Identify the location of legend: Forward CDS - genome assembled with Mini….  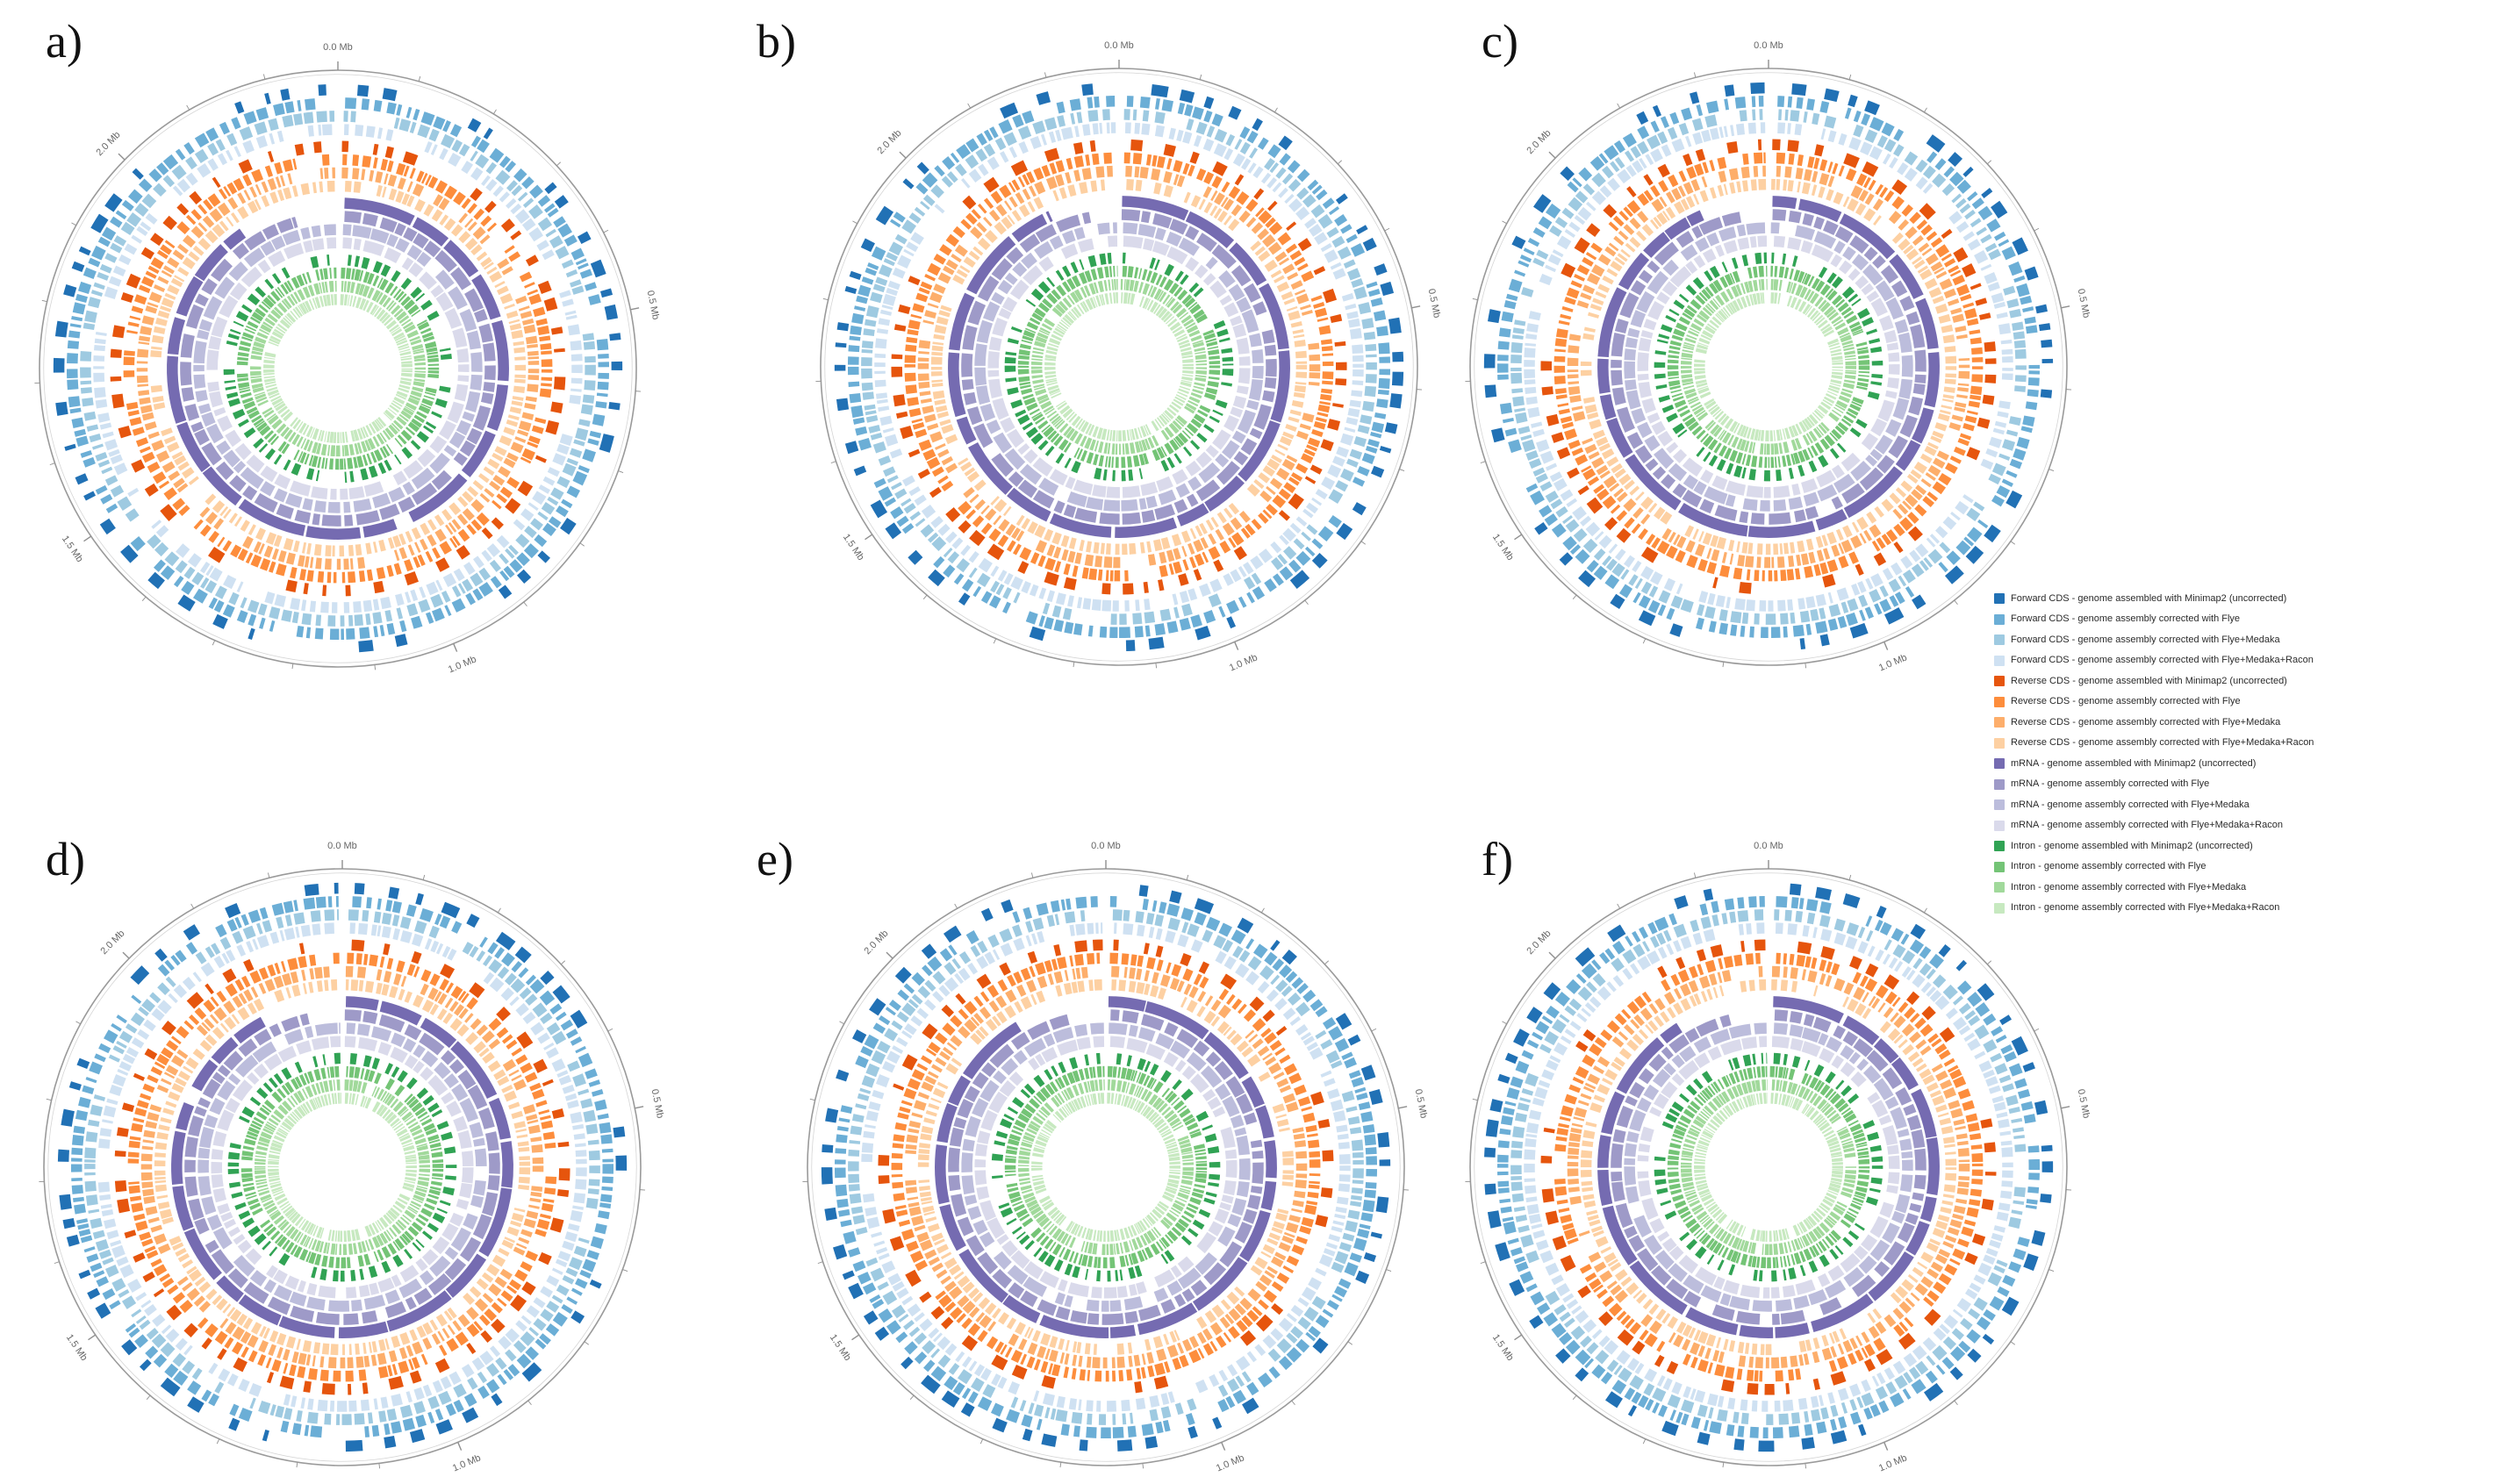
(2154, 753).